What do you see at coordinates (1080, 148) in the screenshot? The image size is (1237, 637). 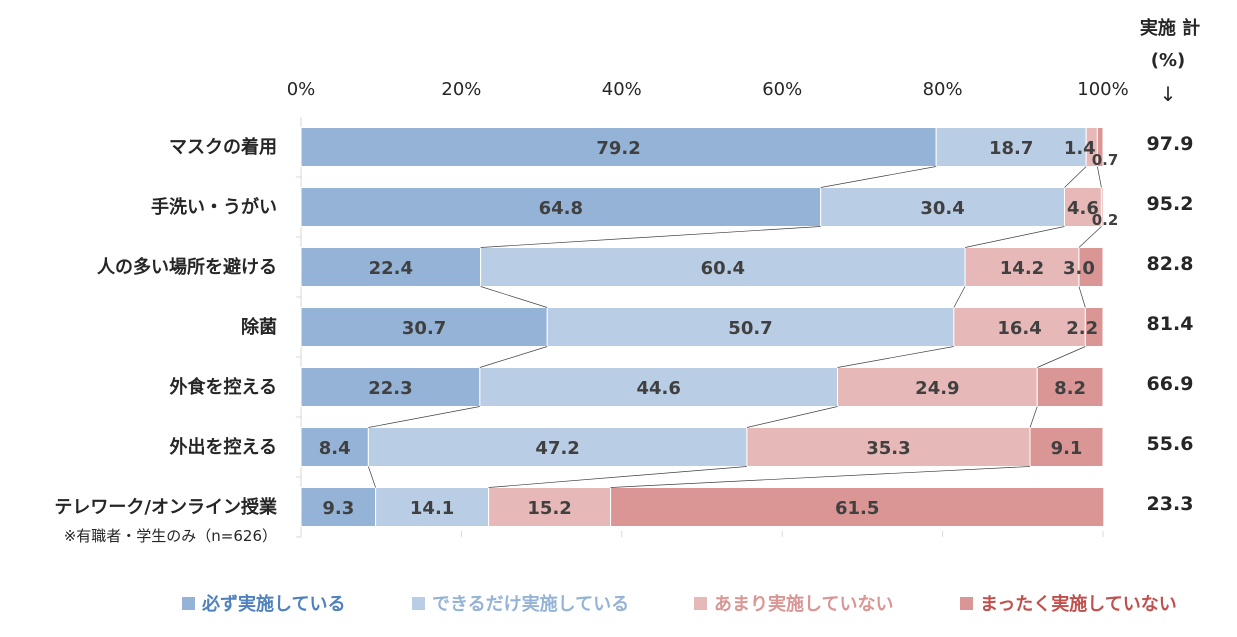 I see `data-label: 1.4` at bounding box center [1080, 148].